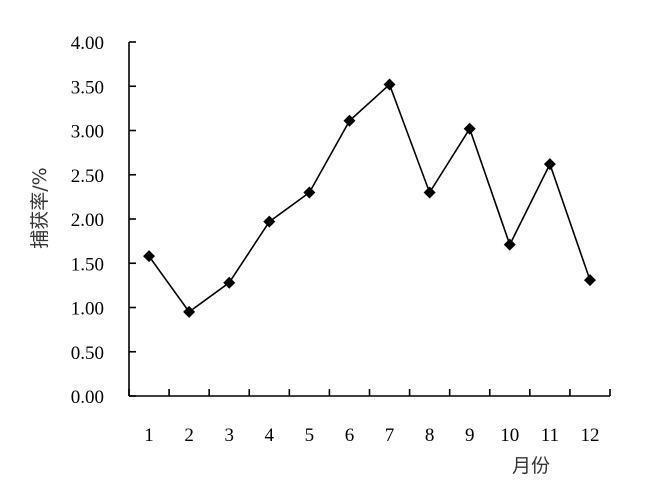  What do you see at coordinates (470, 435) in the screenshot?
I see `x-tick-label-8: 9` at bounding box center [470, 435].